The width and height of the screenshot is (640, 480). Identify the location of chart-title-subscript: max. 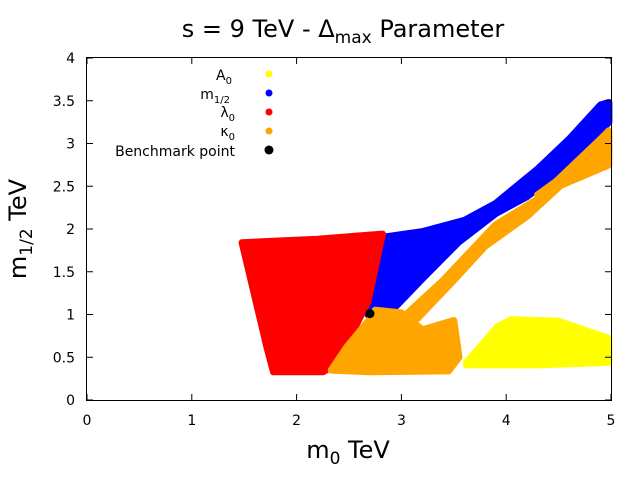
(353, 38).